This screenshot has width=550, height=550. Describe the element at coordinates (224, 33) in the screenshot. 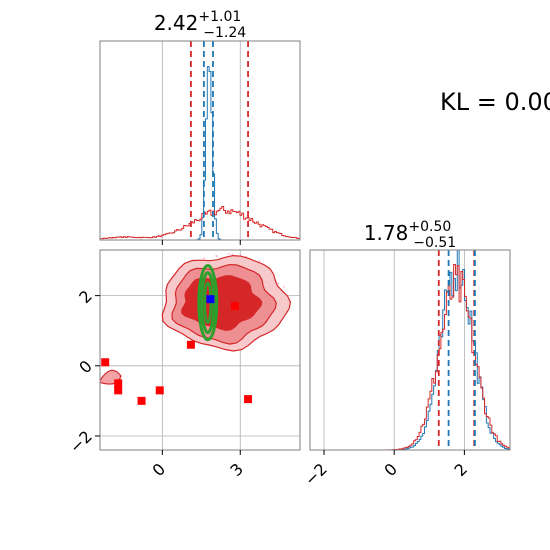

I see `tl-title-minus: −1.24` at that location.